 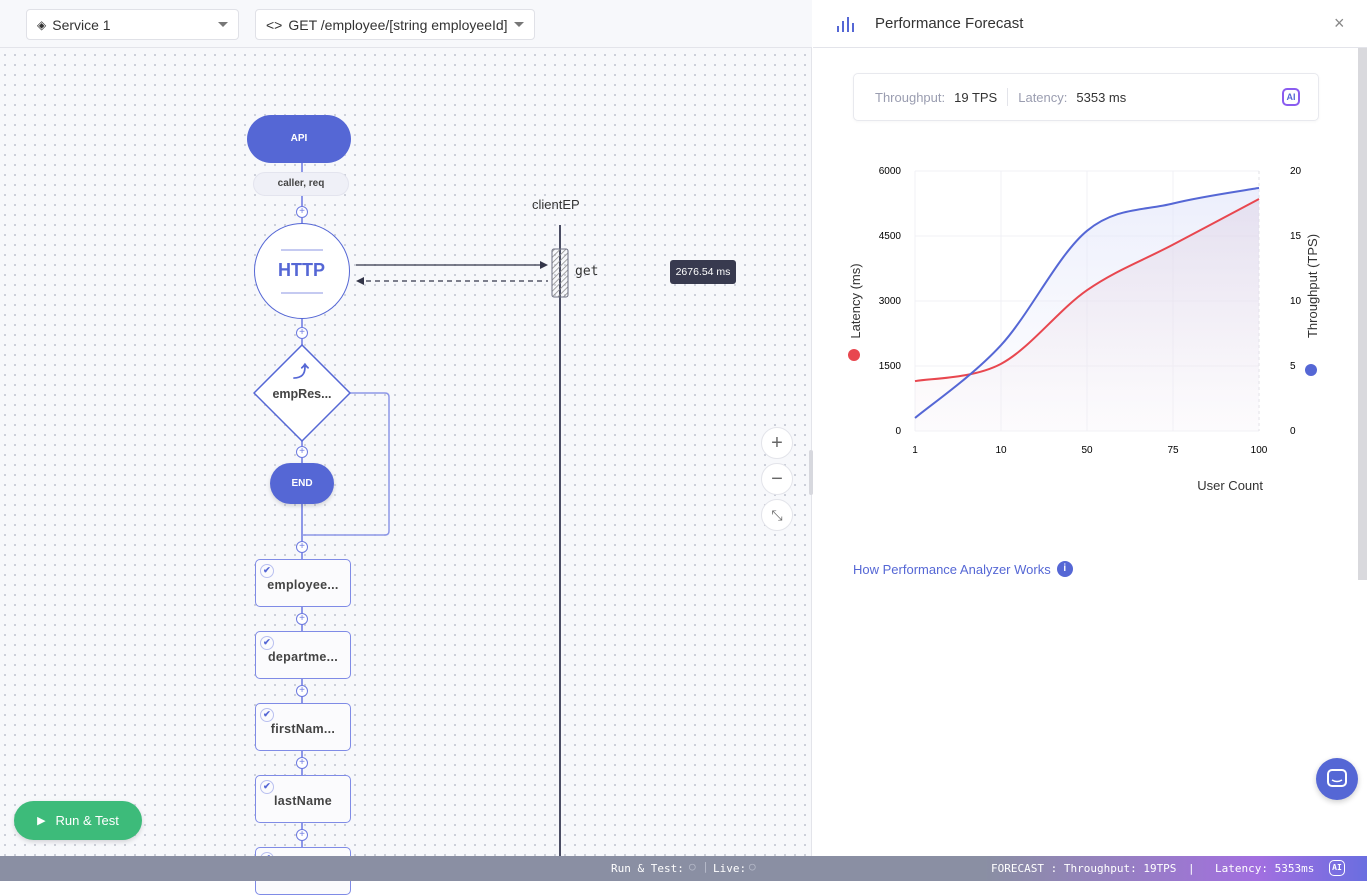 What do you see at coordinates (1064, 569) in the screenshot?
I see `info-icon: i` at bounding box center [1064, 569].